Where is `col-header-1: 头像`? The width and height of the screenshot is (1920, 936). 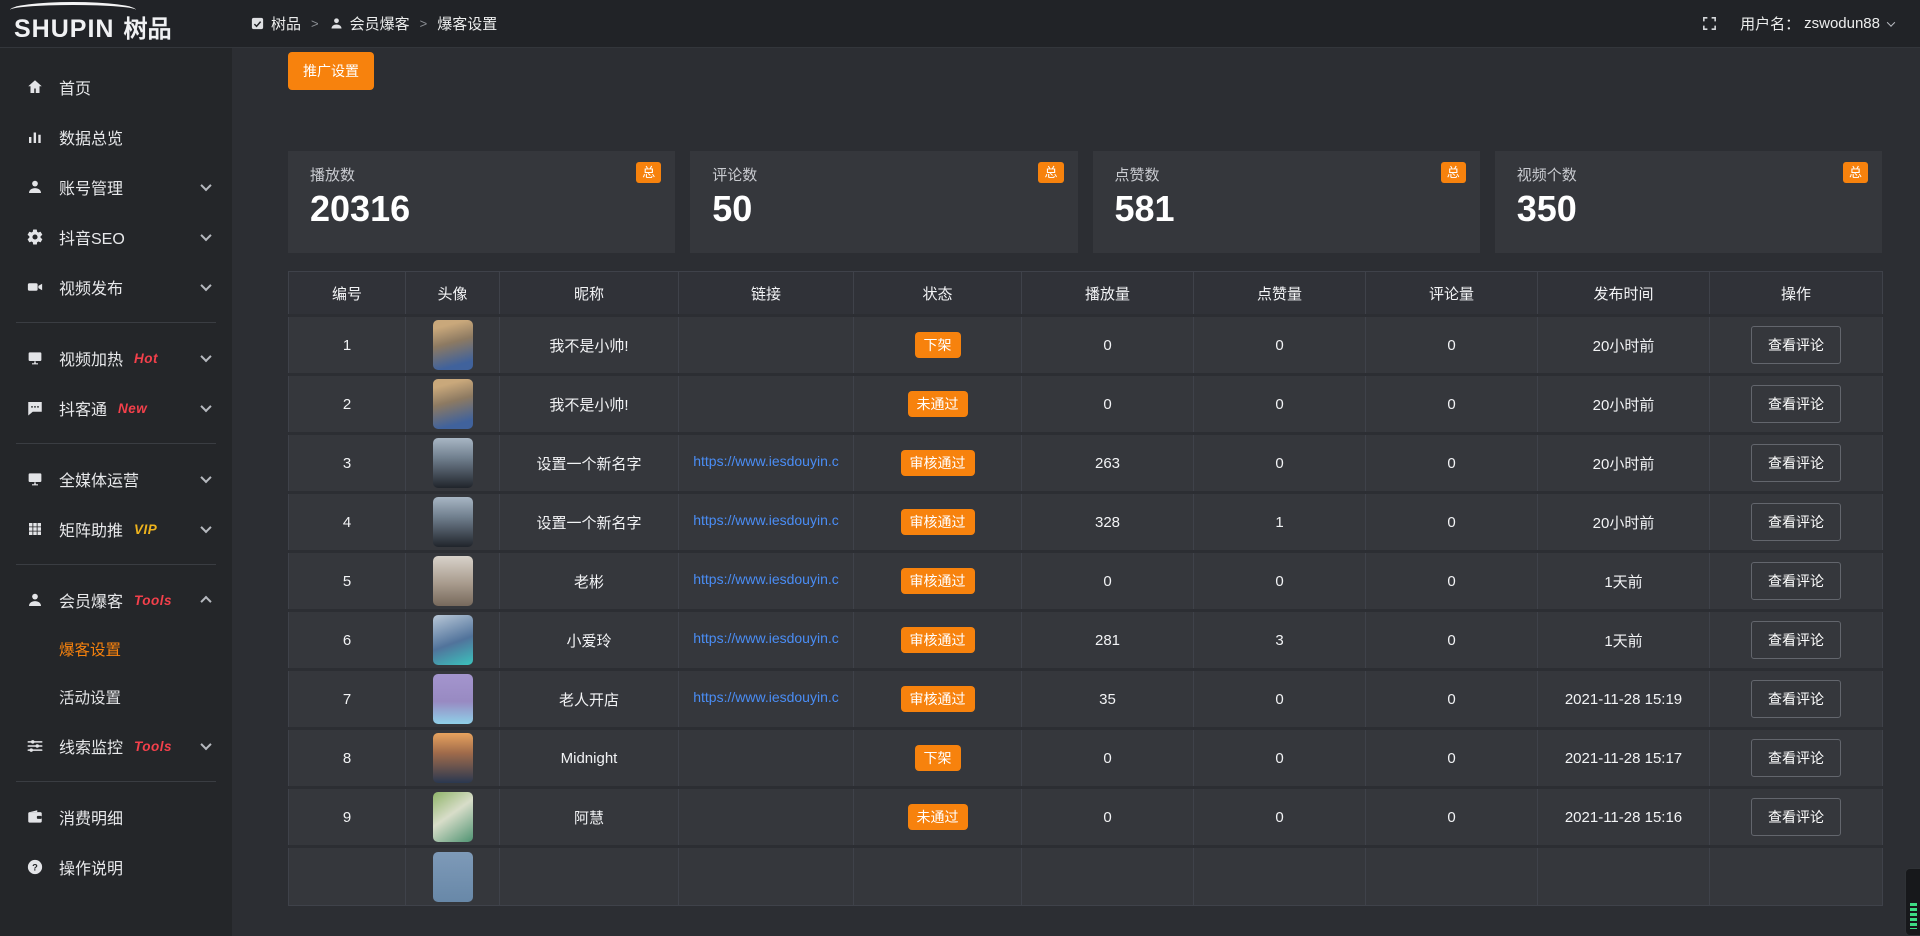
col-header-1: 头像 is located at coordinates (452, 293).